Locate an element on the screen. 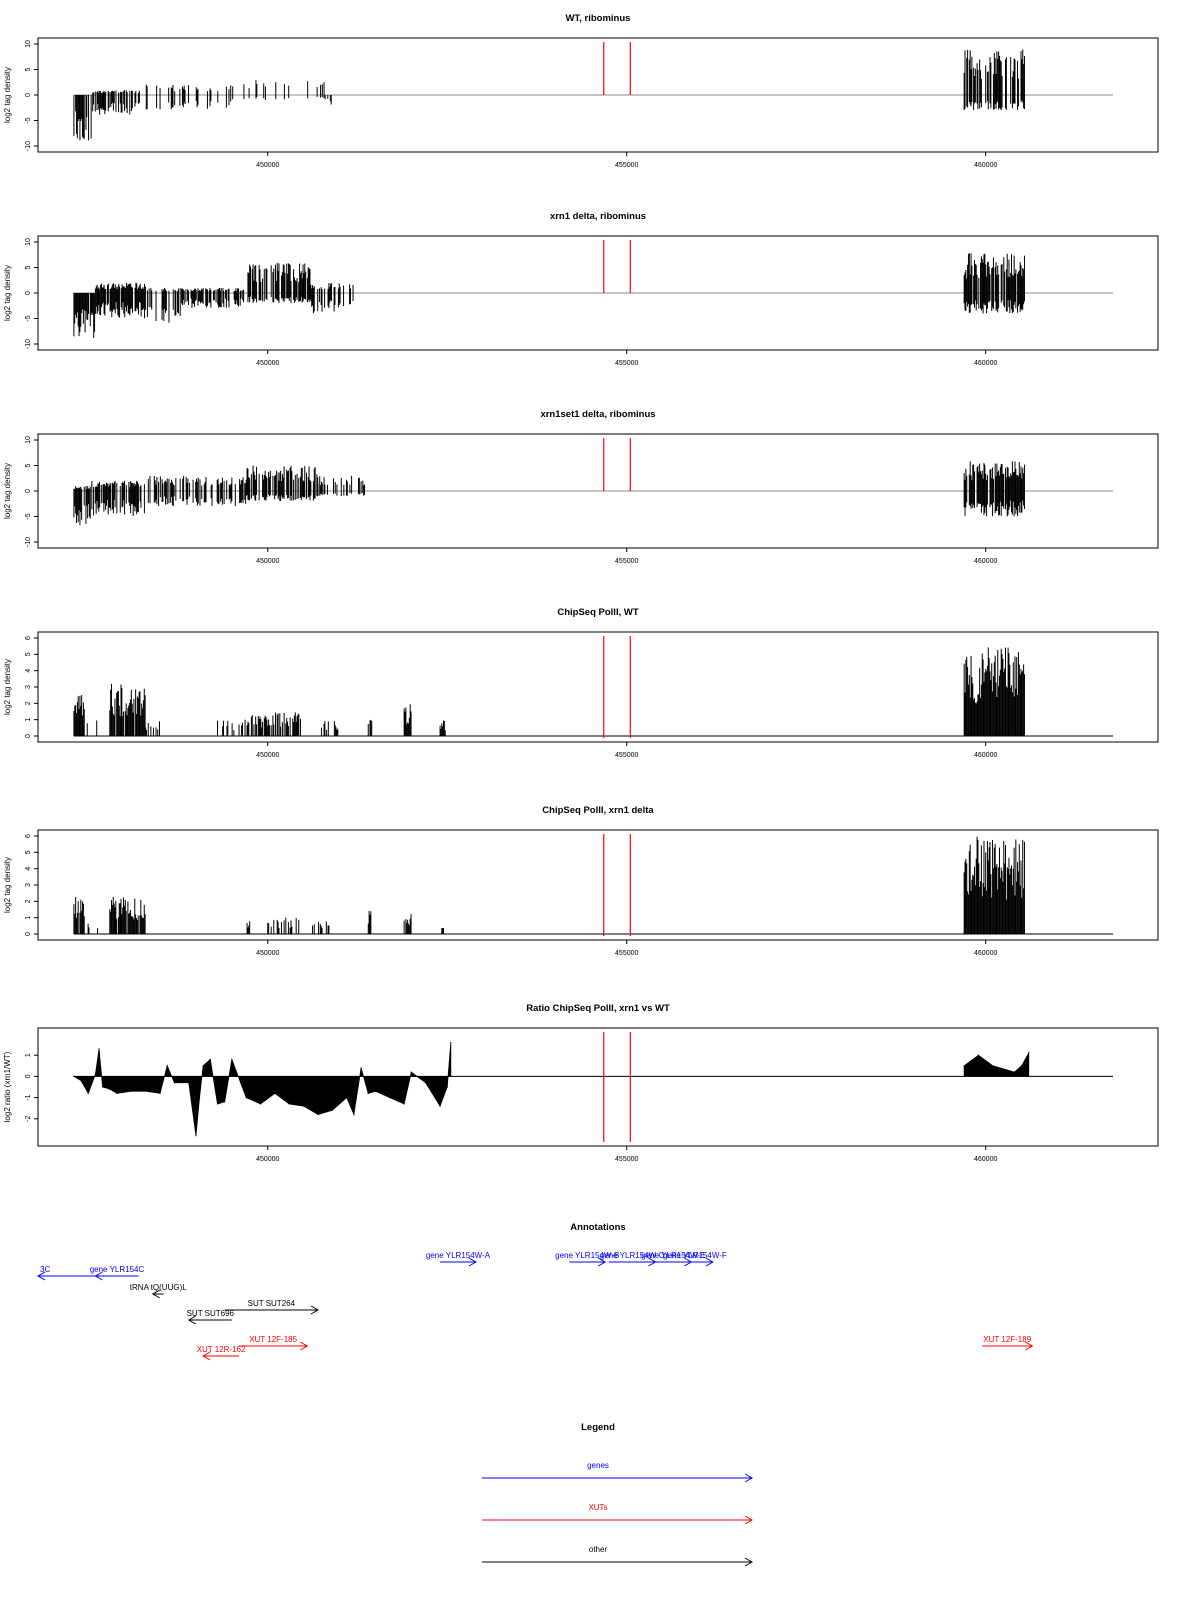  y-axis-label: log2 ratio (xrn1/WT) is located at coordinates (7, 1086).